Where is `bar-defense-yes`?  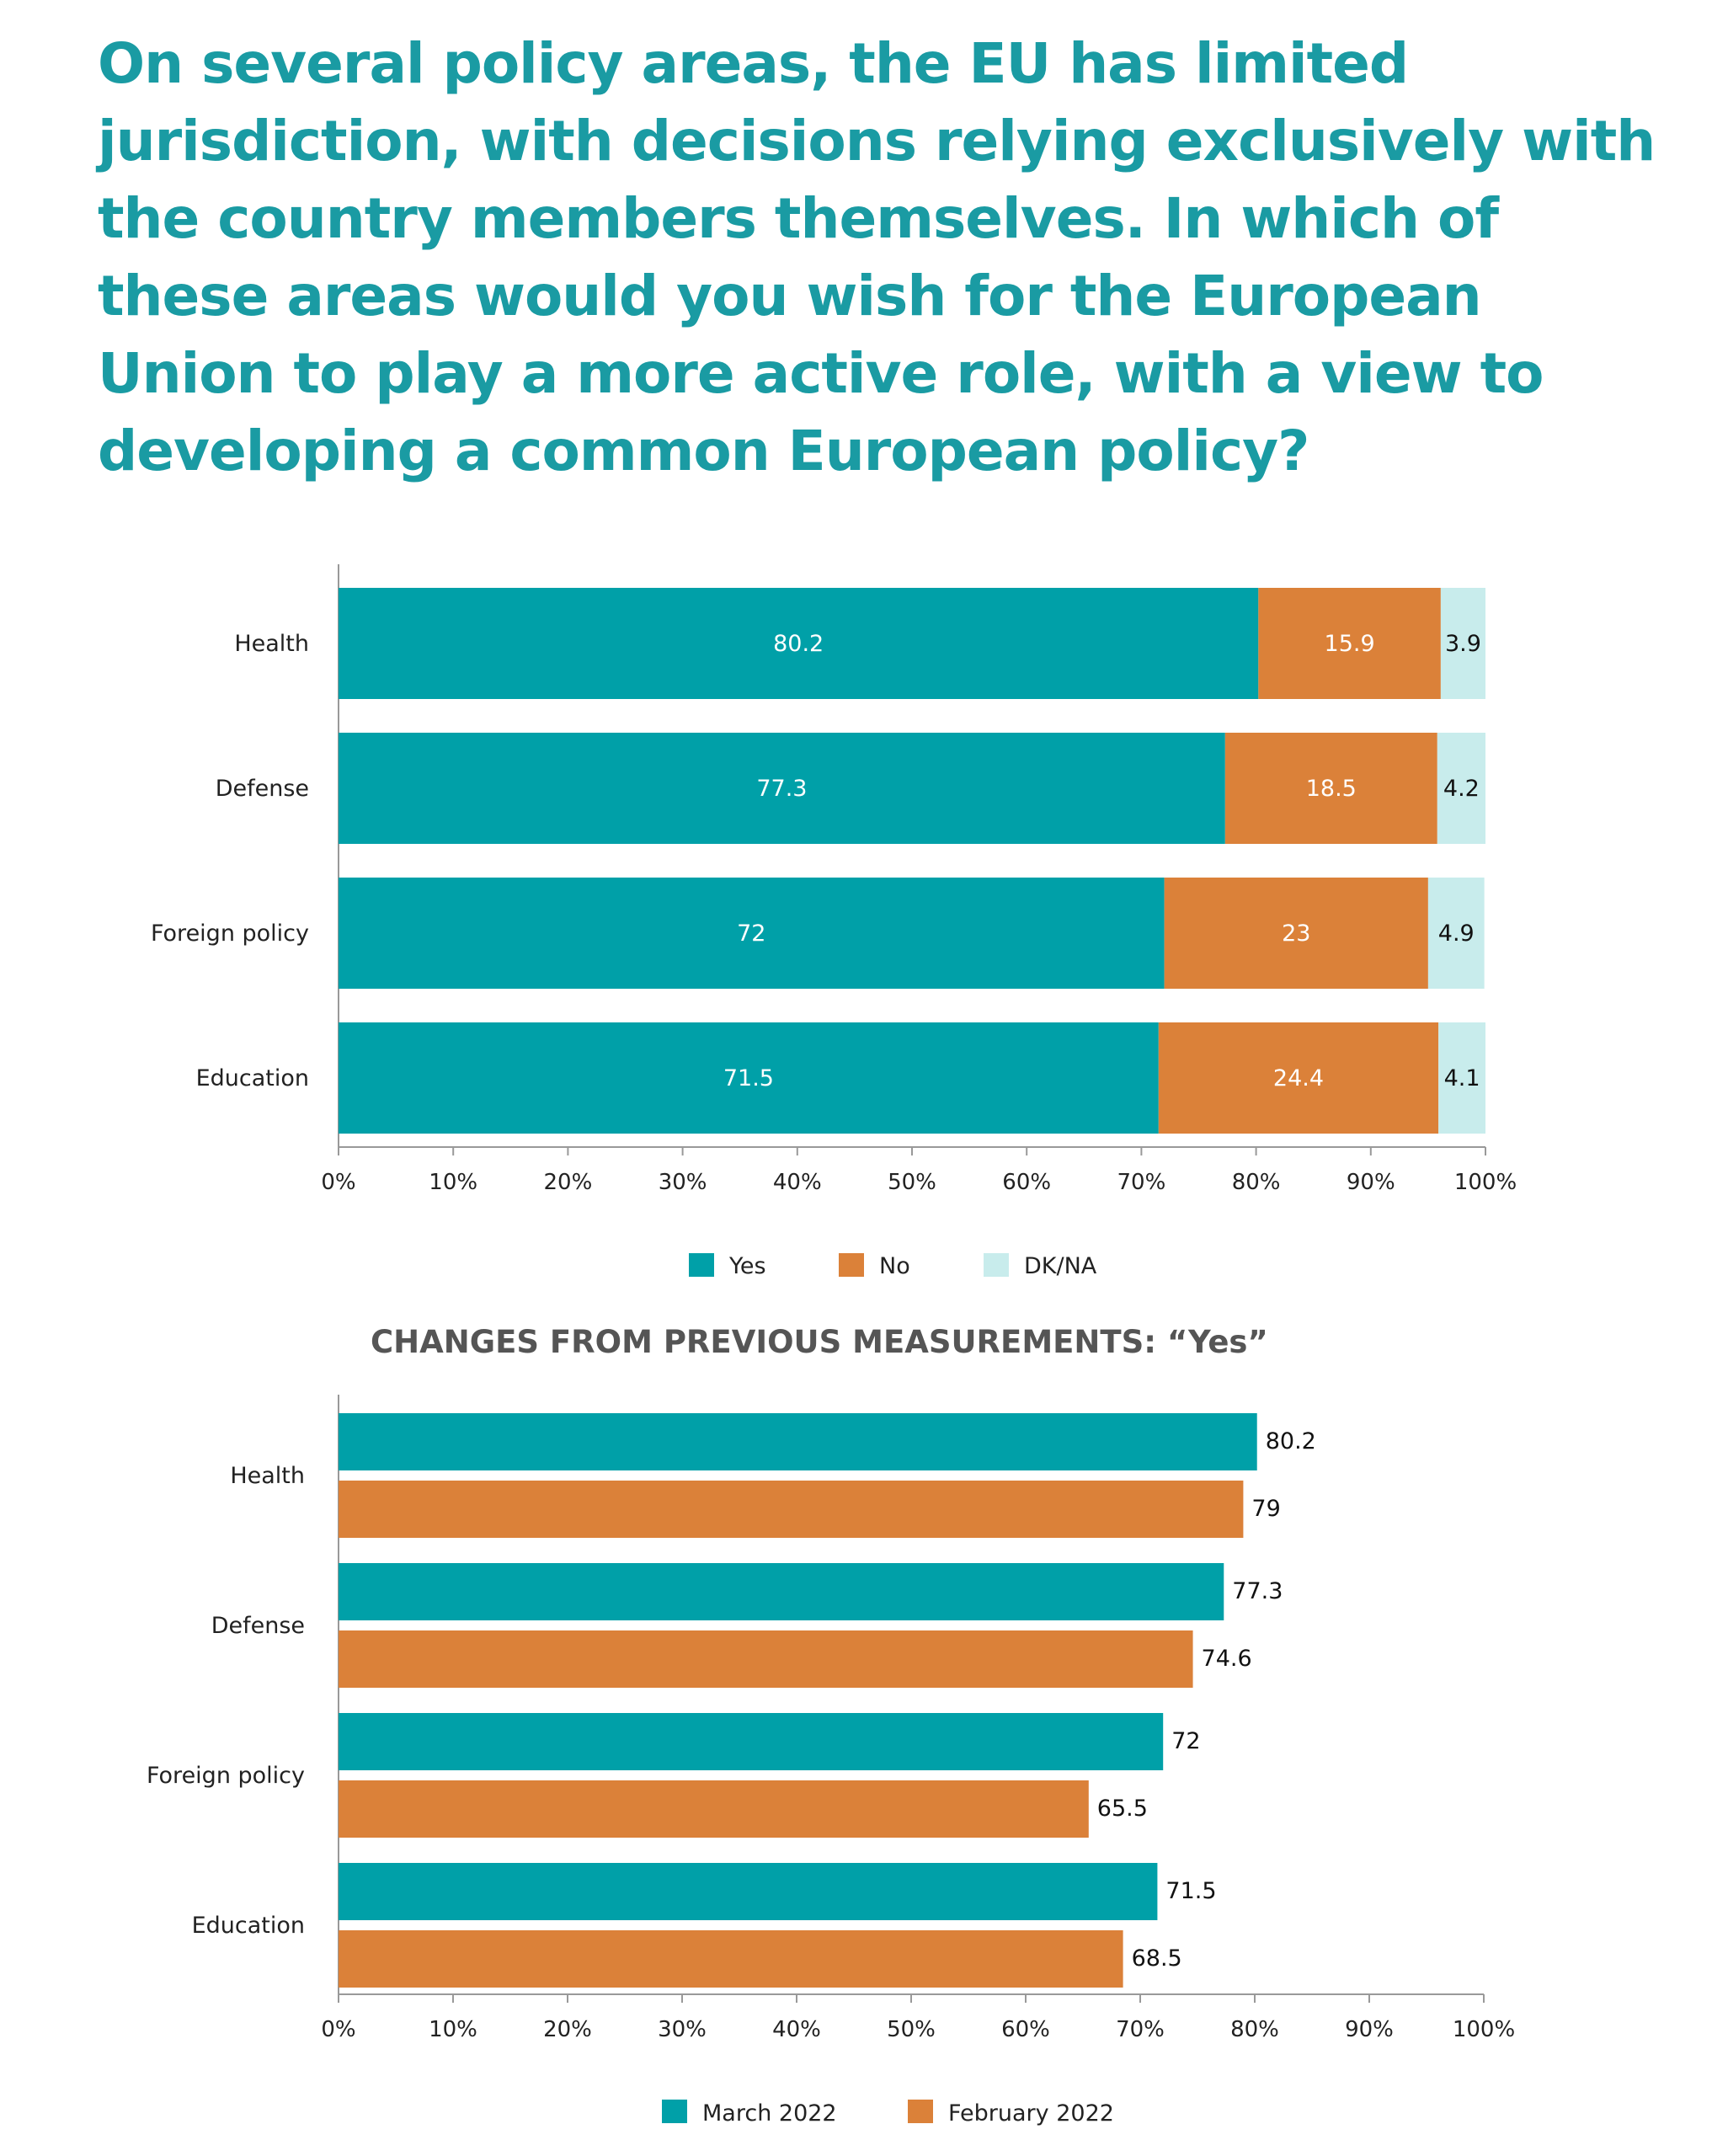 bar-defense-yes is located at coordinates (782, 788).